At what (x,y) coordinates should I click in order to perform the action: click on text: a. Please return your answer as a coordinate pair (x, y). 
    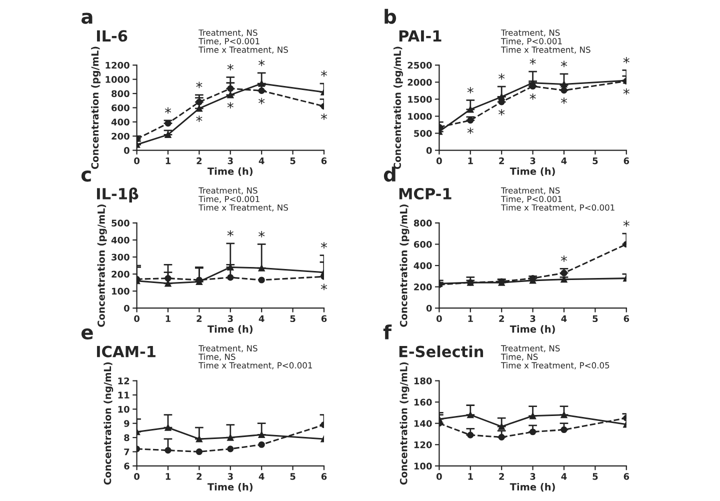
    Looking at the image, I should click on (86, 18).